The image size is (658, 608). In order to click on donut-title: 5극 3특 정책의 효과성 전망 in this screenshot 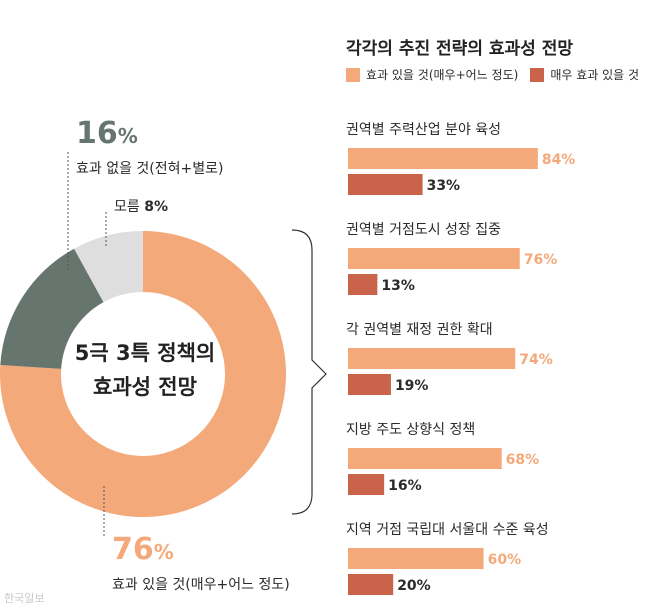, I will do `click(145, 370)`.